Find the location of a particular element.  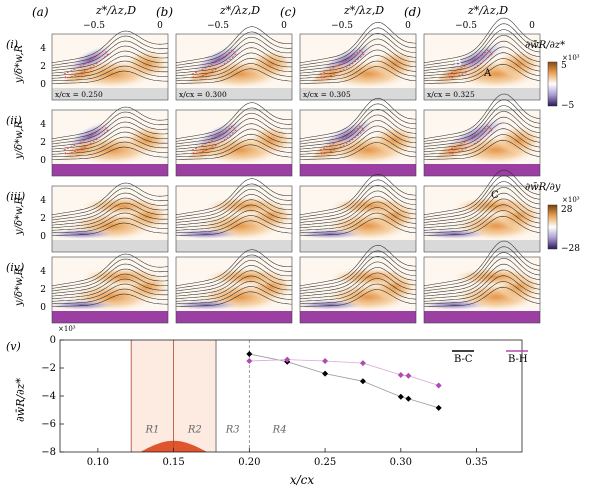

legend-label: B-C is located at coordinates (463, 359).